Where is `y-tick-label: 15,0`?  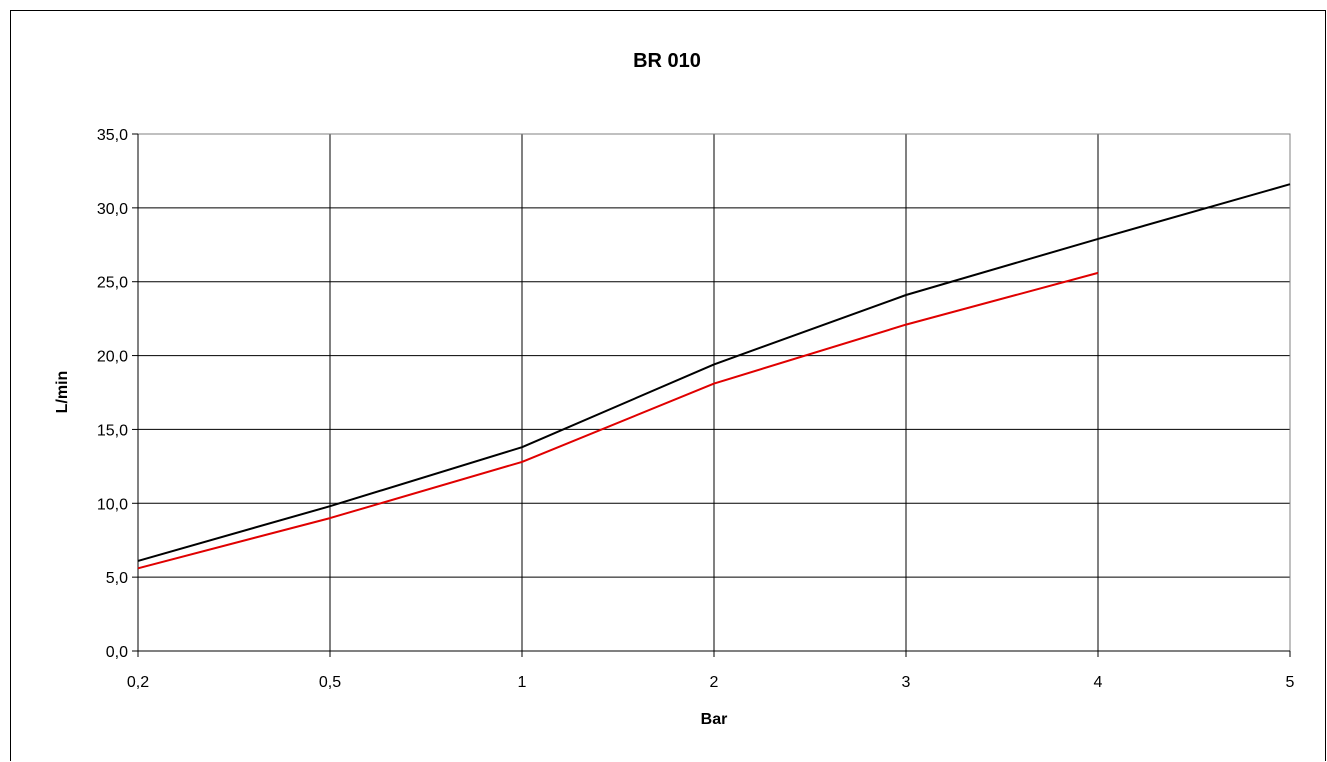
y-tick-label: 15,0 is located at coordinates (112, 430).